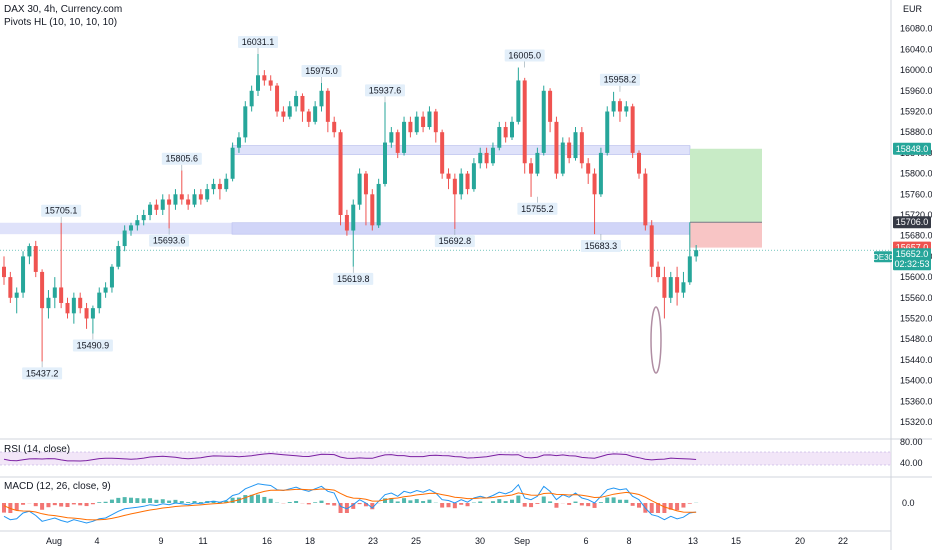  Describe the element at coordinates (916, 360) in the screenshot. I see `price-tick-label: 15440.0` at that location.